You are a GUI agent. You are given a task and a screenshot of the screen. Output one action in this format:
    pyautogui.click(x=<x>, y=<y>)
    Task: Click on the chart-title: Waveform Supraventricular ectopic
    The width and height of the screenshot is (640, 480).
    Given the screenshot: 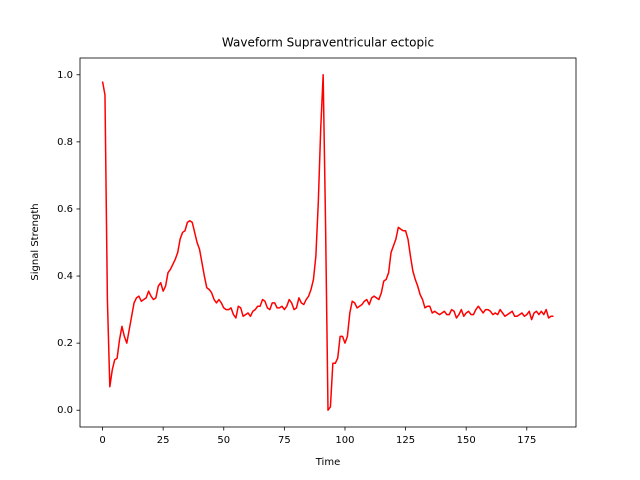 What is the action you would take?
    pyautogui.click(x=328, y=43)
    